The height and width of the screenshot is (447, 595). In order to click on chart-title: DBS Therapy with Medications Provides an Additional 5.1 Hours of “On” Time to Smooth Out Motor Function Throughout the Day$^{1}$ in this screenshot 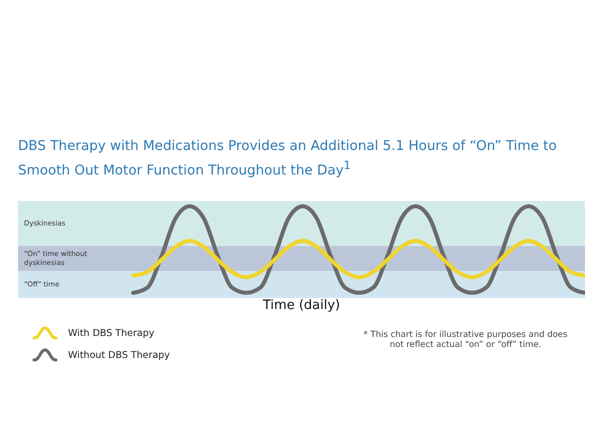, I will do `click(288, 158)`.